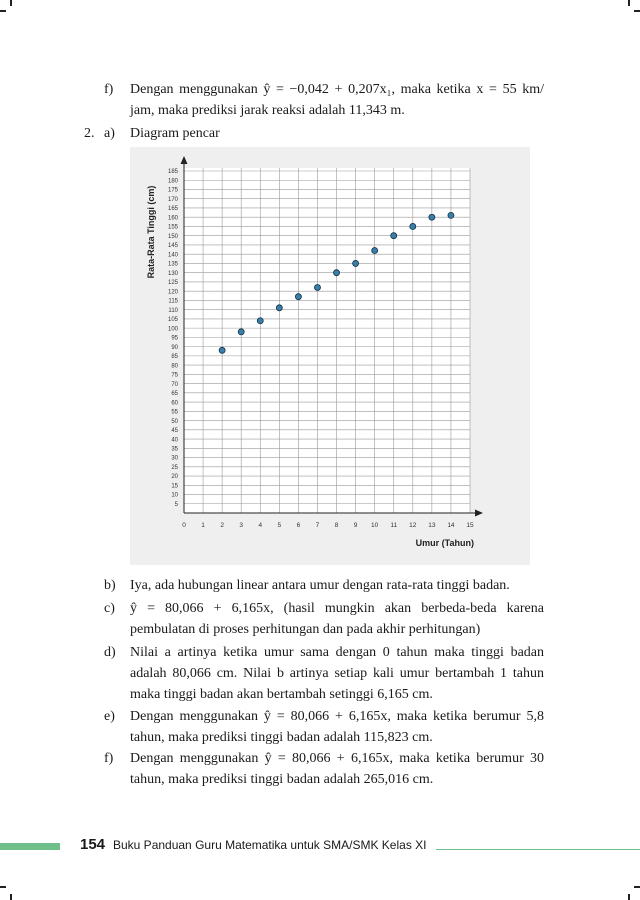 The width and height of the screenshot is (640, 900). What do you see at coordinates (174, 440) in the screenshot?
I see `y-tick-label: 40` at bounding box center [174, 440].